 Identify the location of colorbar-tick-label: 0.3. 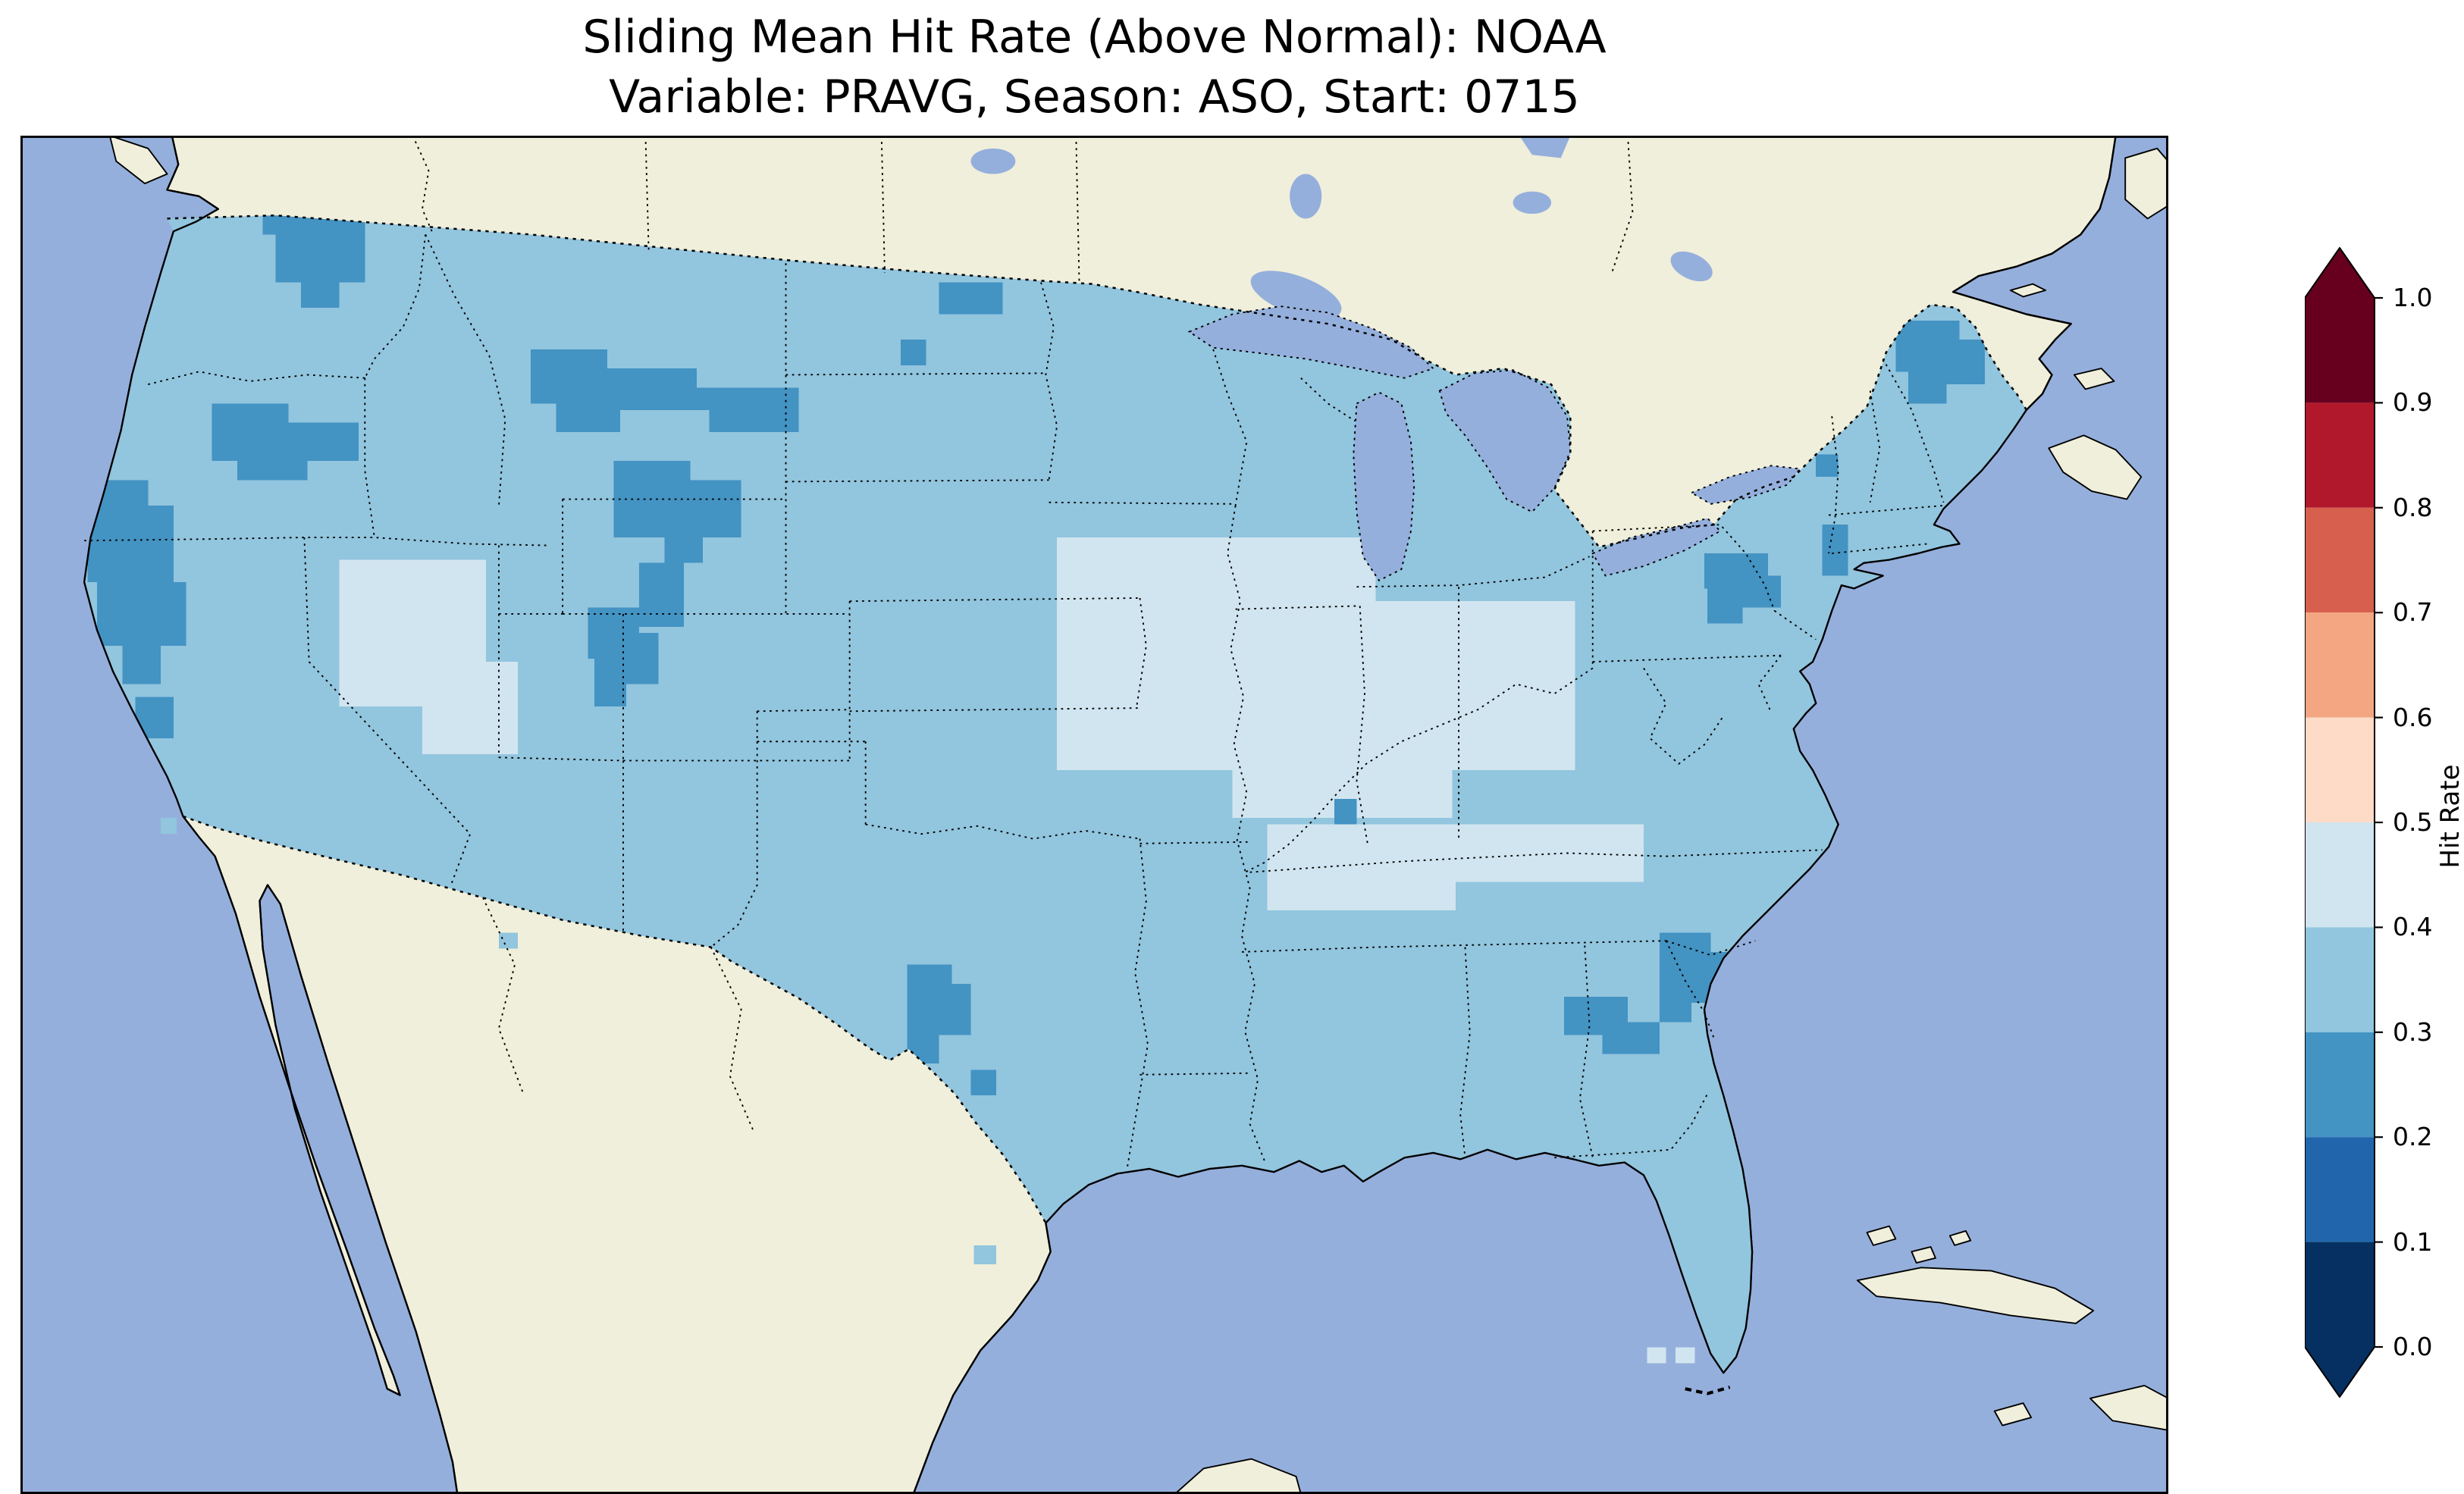
(2413, 1032).